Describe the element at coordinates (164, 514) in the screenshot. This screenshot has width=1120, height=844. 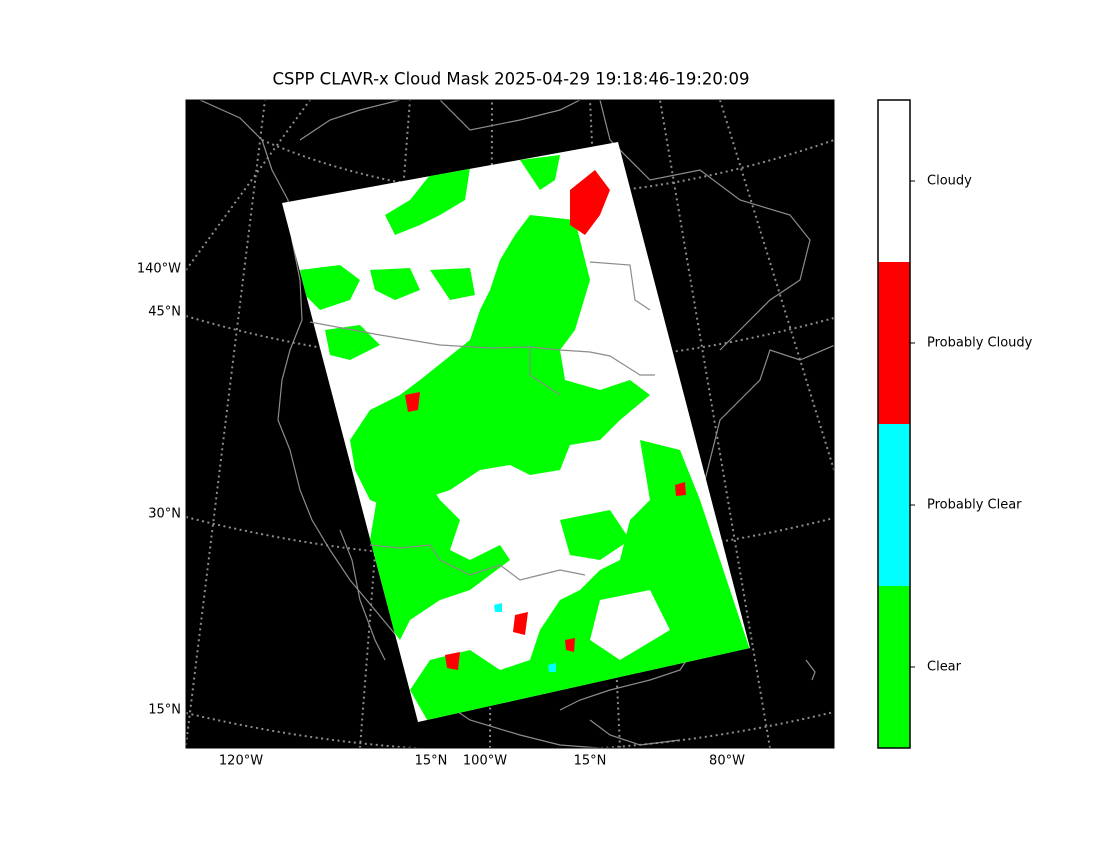
I see `map-edge-label: 30°N` at that location.